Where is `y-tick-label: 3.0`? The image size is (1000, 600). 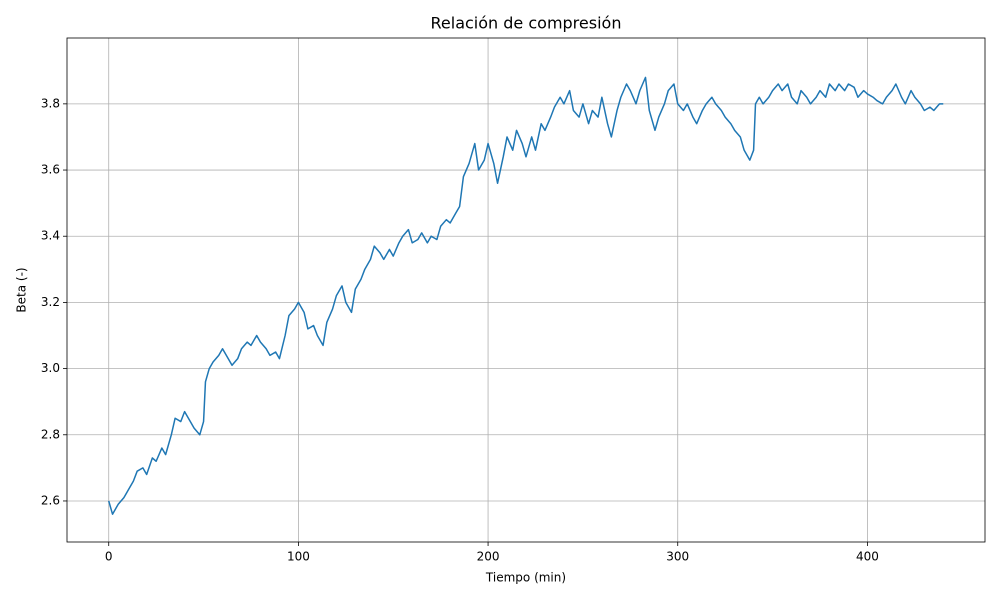 y-tick-label: 3.0 is located at coordinates (50, 368).